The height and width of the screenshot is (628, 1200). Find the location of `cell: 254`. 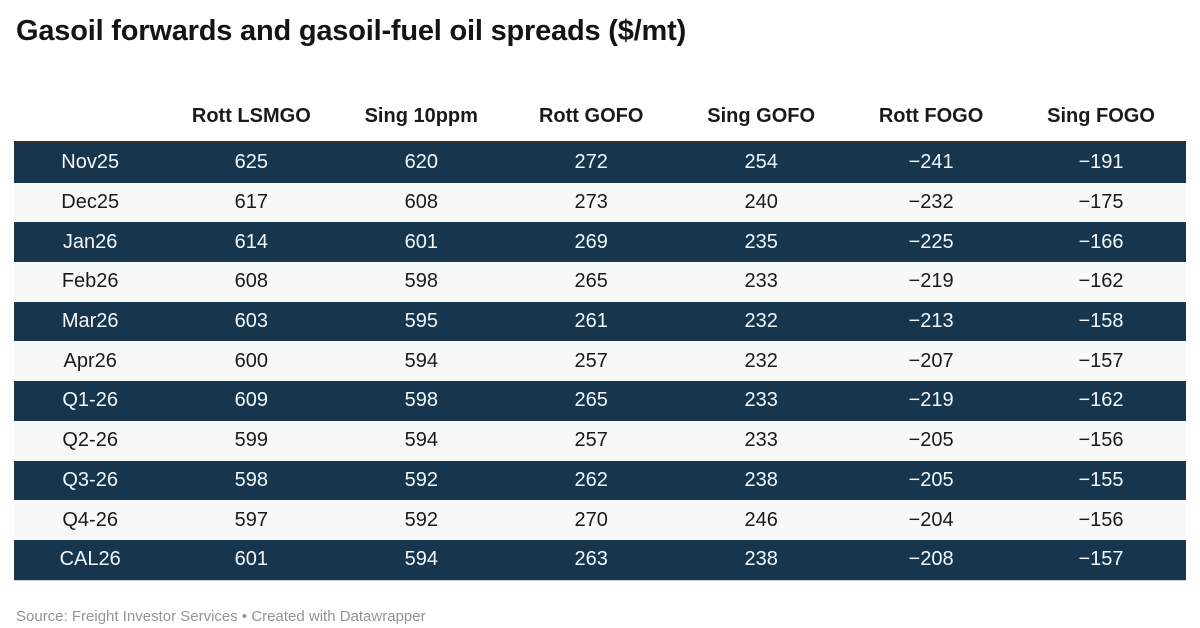

cell: 254 is located at coordinates (761, 162).